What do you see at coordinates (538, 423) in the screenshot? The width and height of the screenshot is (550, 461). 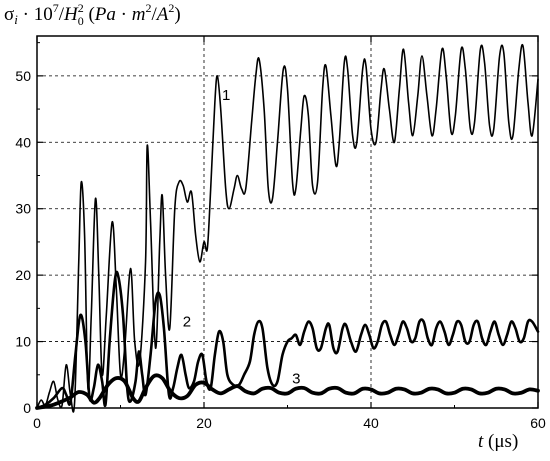 I see `x-tick-label-60: 60` at bounding box center [538, 423].